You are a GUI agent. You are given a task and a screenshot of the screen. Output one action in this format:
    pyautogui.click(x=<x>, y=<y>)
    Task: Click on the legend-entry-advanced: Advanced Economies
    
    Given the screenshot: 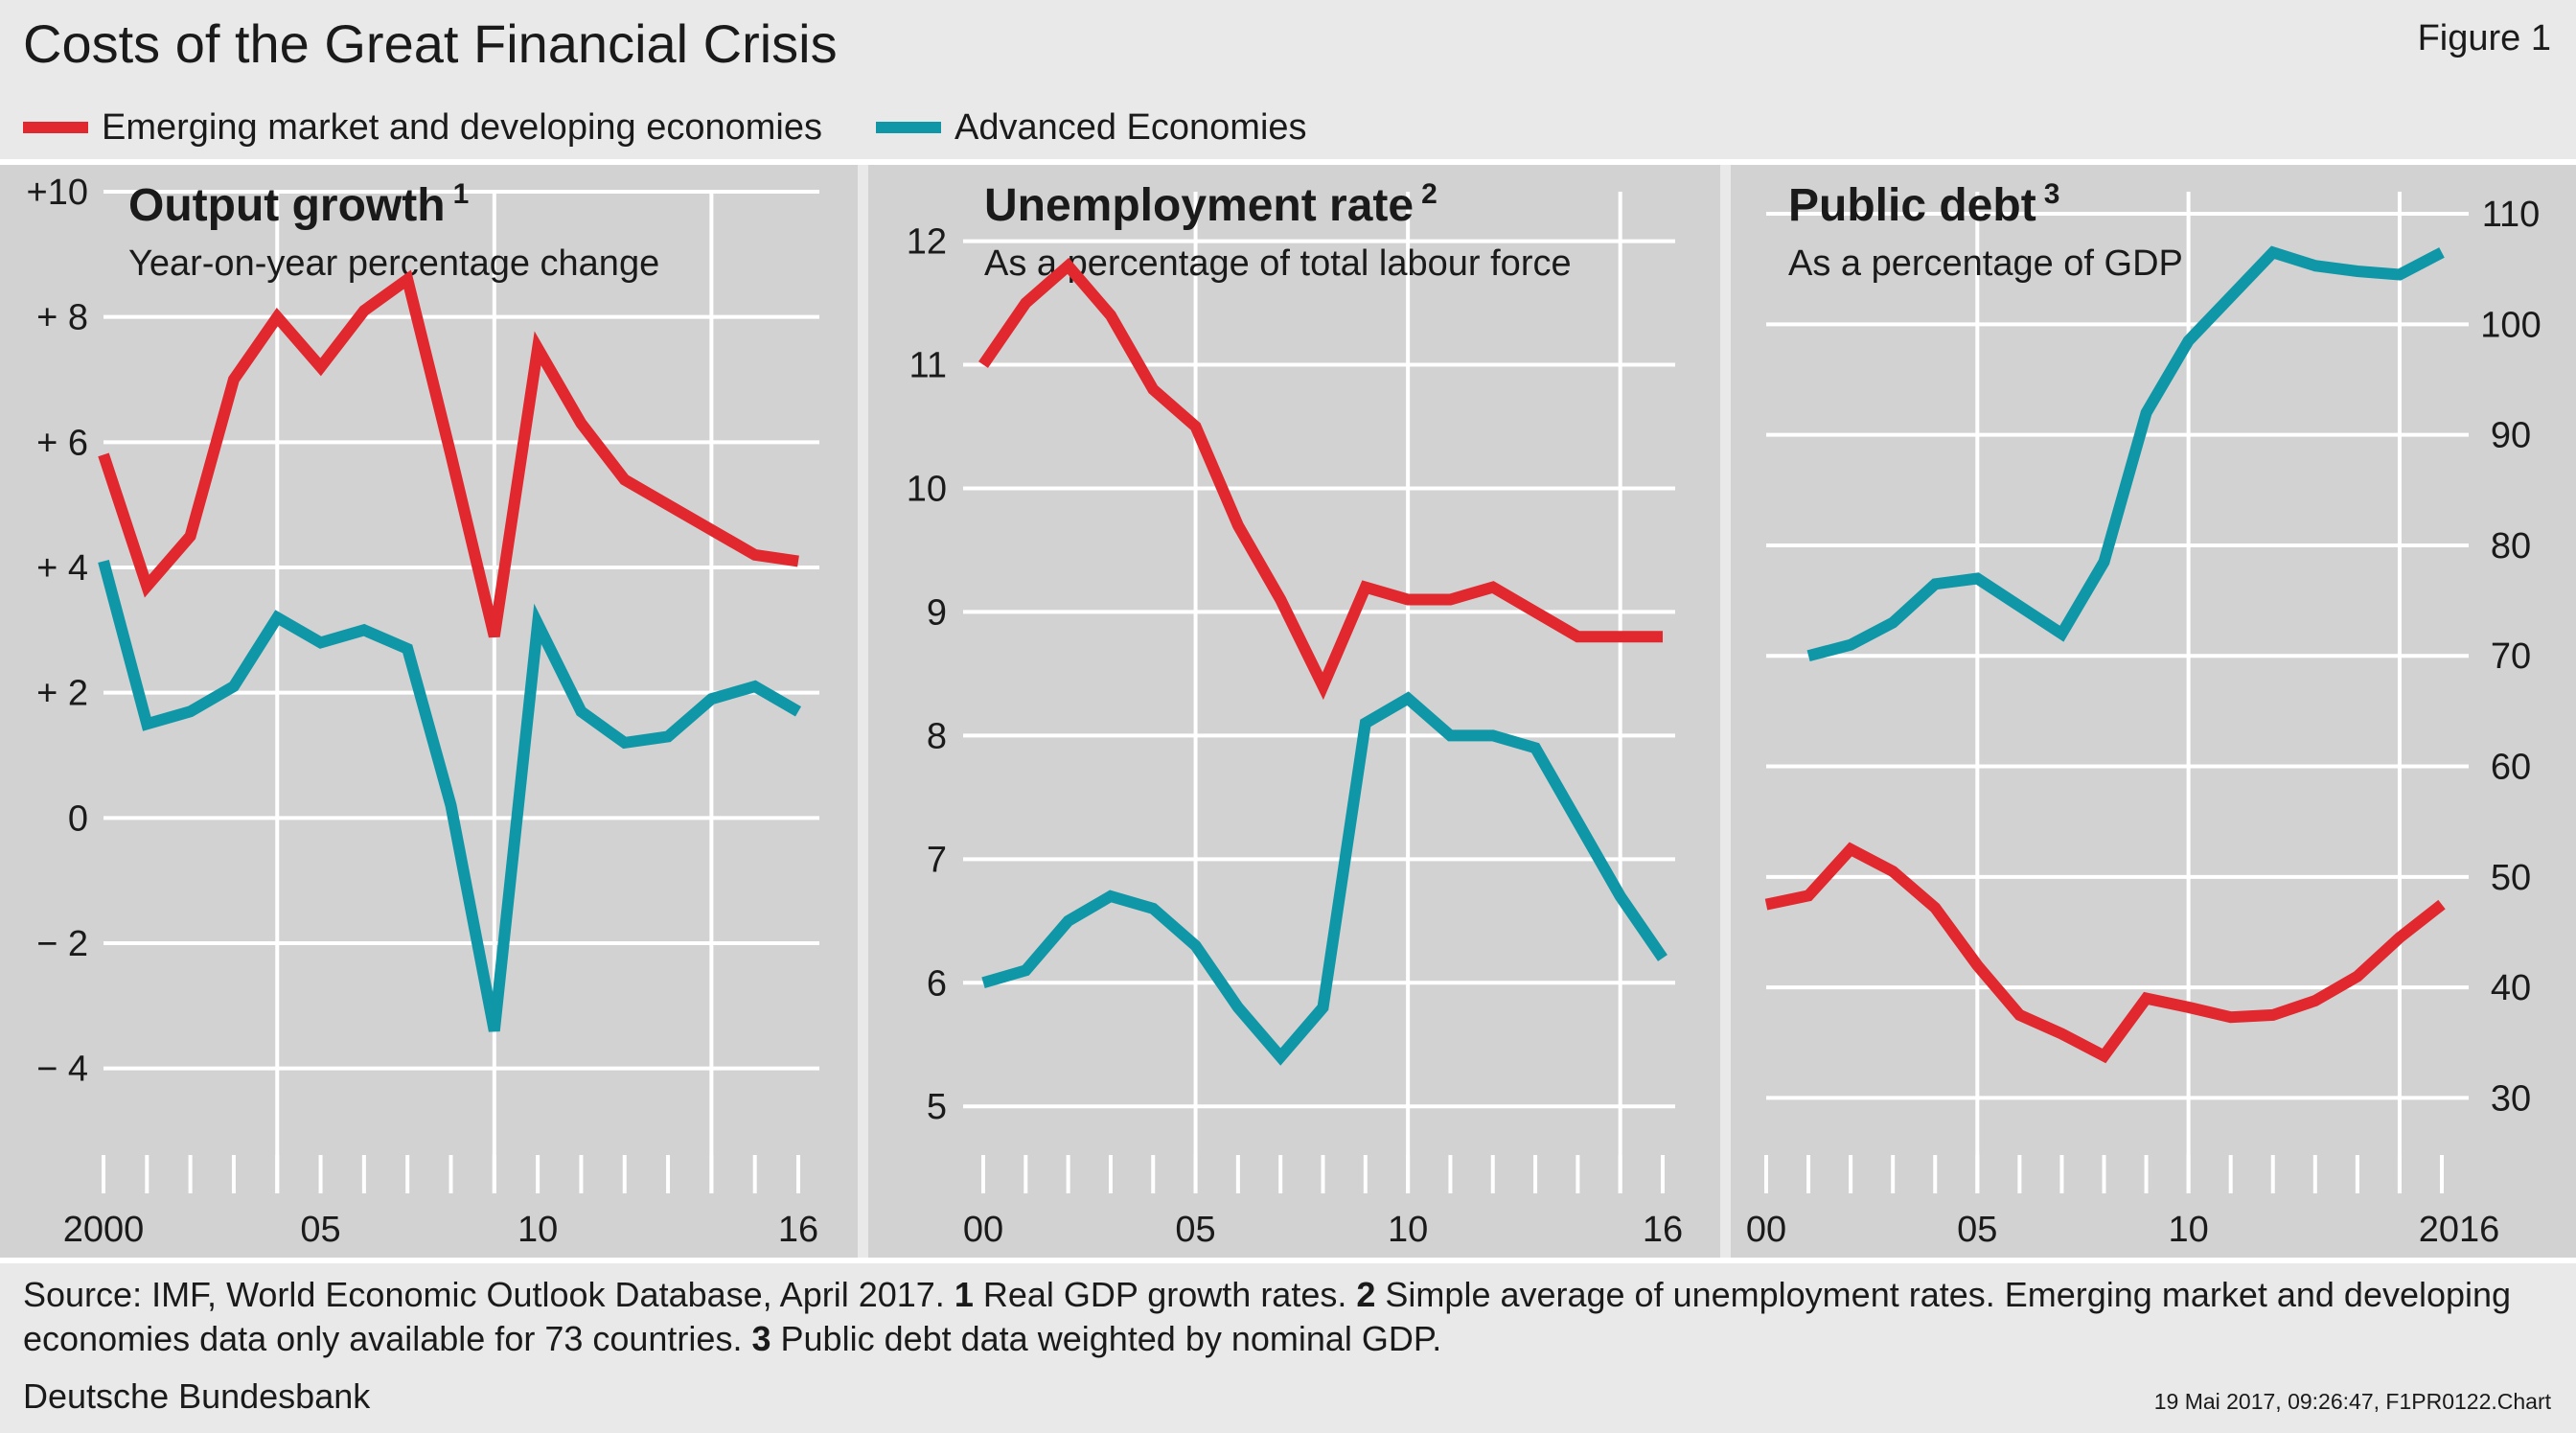 What is the action you would take?
    pyautogui.click(x=1091, y=128)
    